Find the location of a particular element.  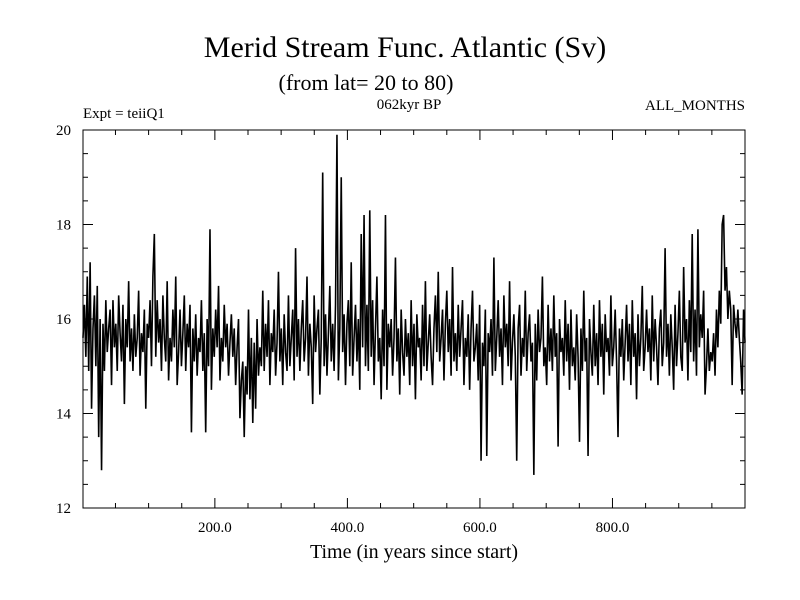

experiment-label: Expt = teiiQ1 is located at coordinates (124, 114).